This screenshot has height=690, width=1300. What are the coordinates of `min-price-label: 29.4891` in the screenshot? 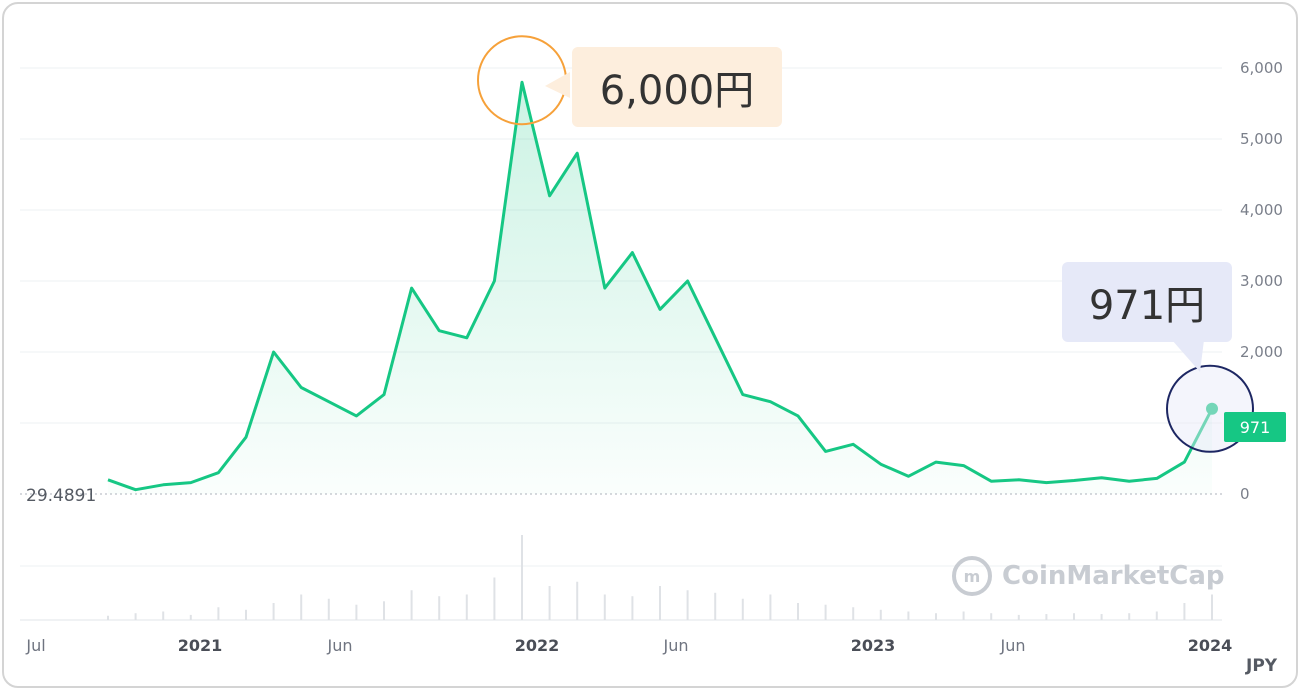 It's located at (61, 496).